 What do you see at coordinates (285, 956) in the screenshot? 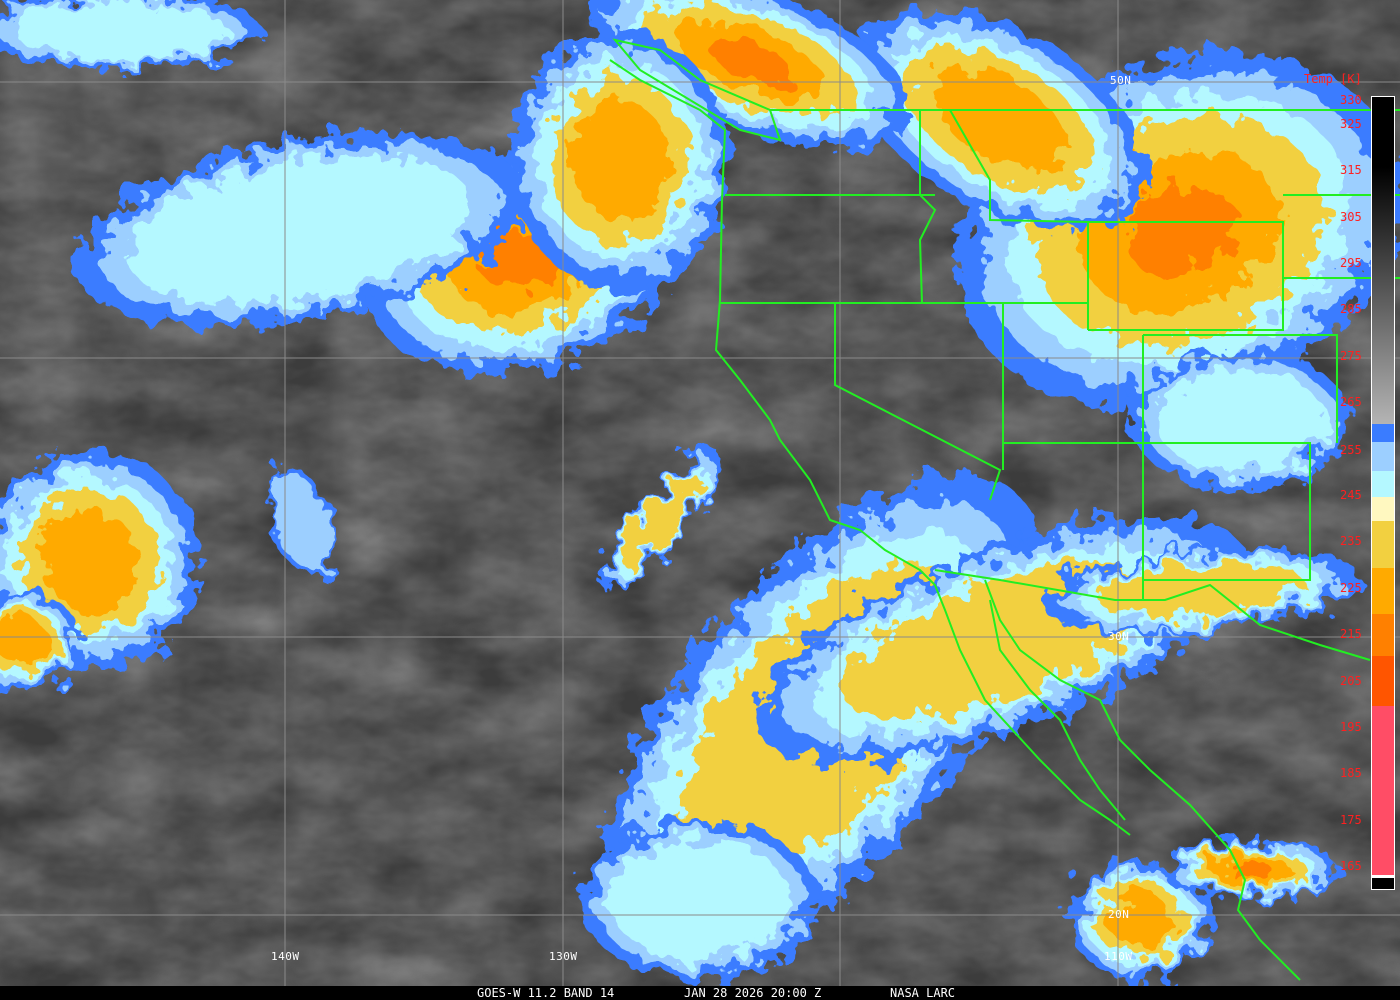
I see `lon-label-140w: 140W` at bounding box center [285, 956].